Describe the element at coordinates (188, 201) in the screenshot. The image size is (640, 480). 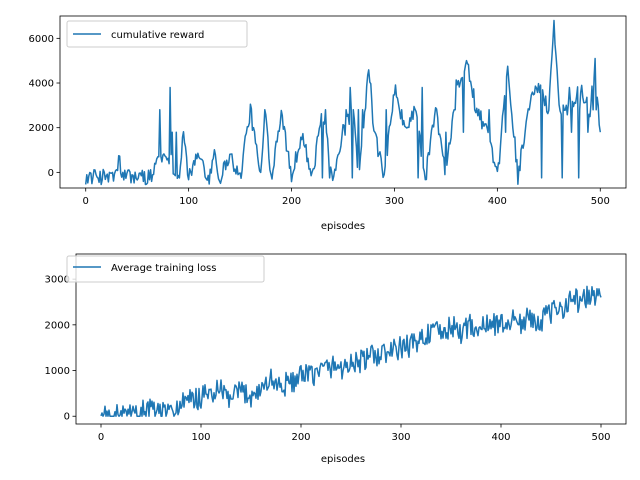
I see `reward-x-tick-label: 100` at that location.